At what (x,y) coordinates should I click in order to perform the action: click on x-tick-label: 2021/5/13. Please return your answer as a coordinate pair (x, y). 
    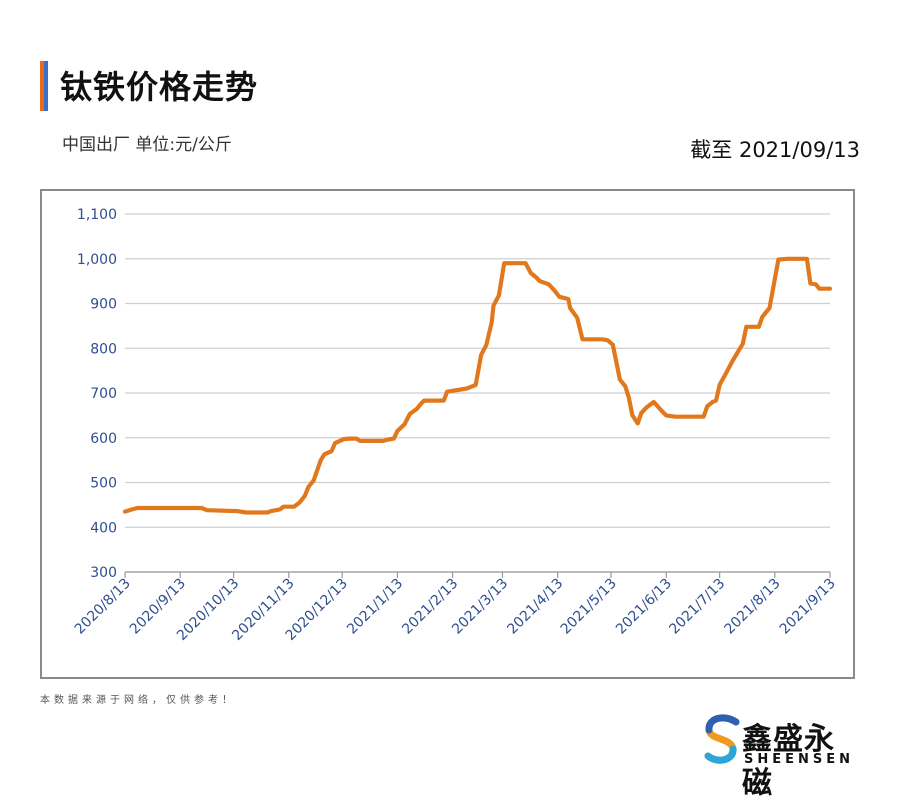
    Looking at the image, I should click on (589, 607).